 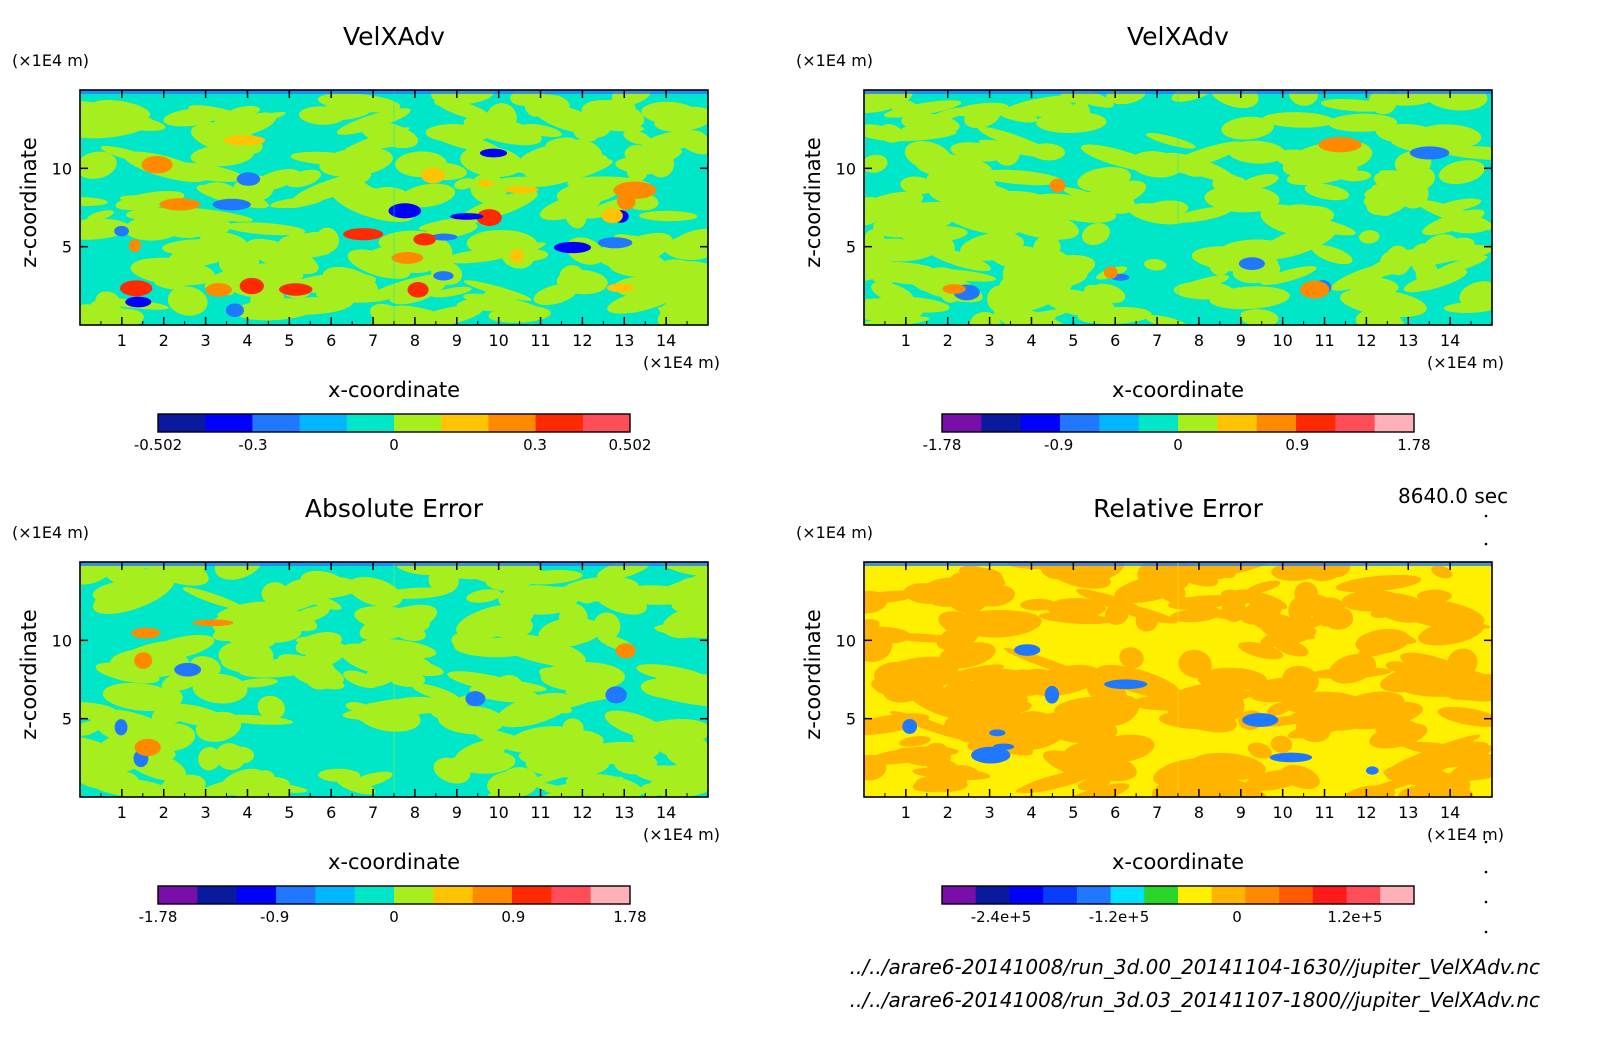 I want to click on colorbar-tick-label: 0.502, so click(x=630, y=445).